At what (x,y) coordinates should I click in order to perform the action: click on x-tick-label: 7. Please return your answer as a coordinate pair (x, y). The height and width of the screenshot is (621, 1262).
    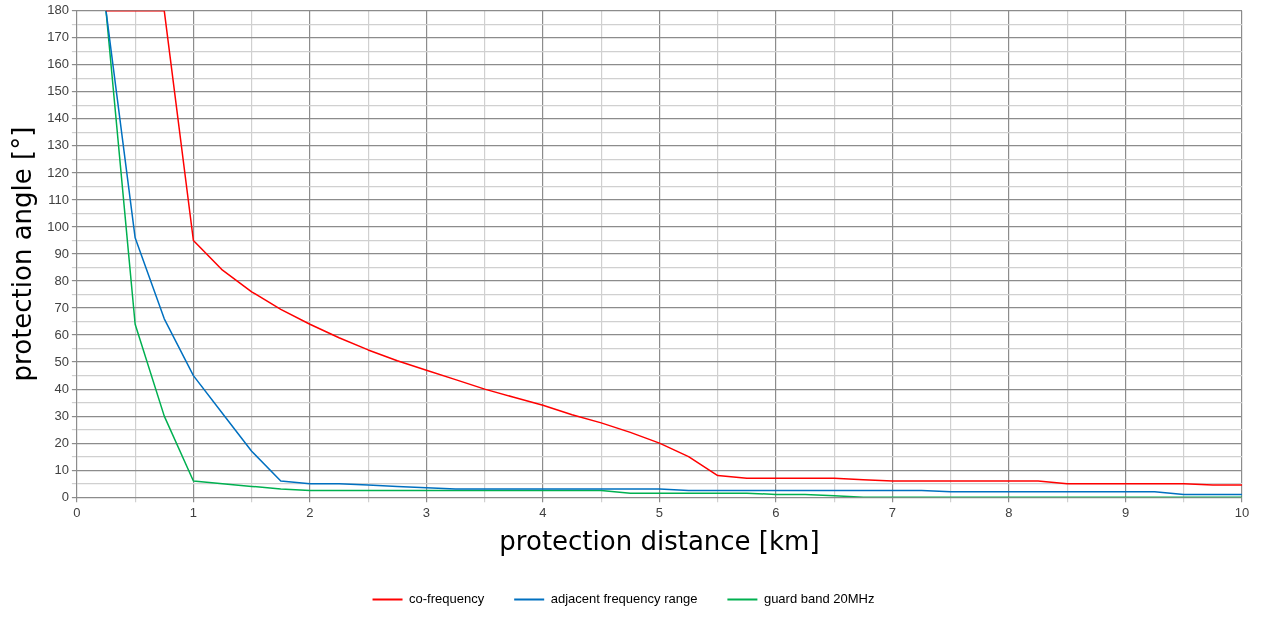
    Looking at the image, I should click on (892, 512).